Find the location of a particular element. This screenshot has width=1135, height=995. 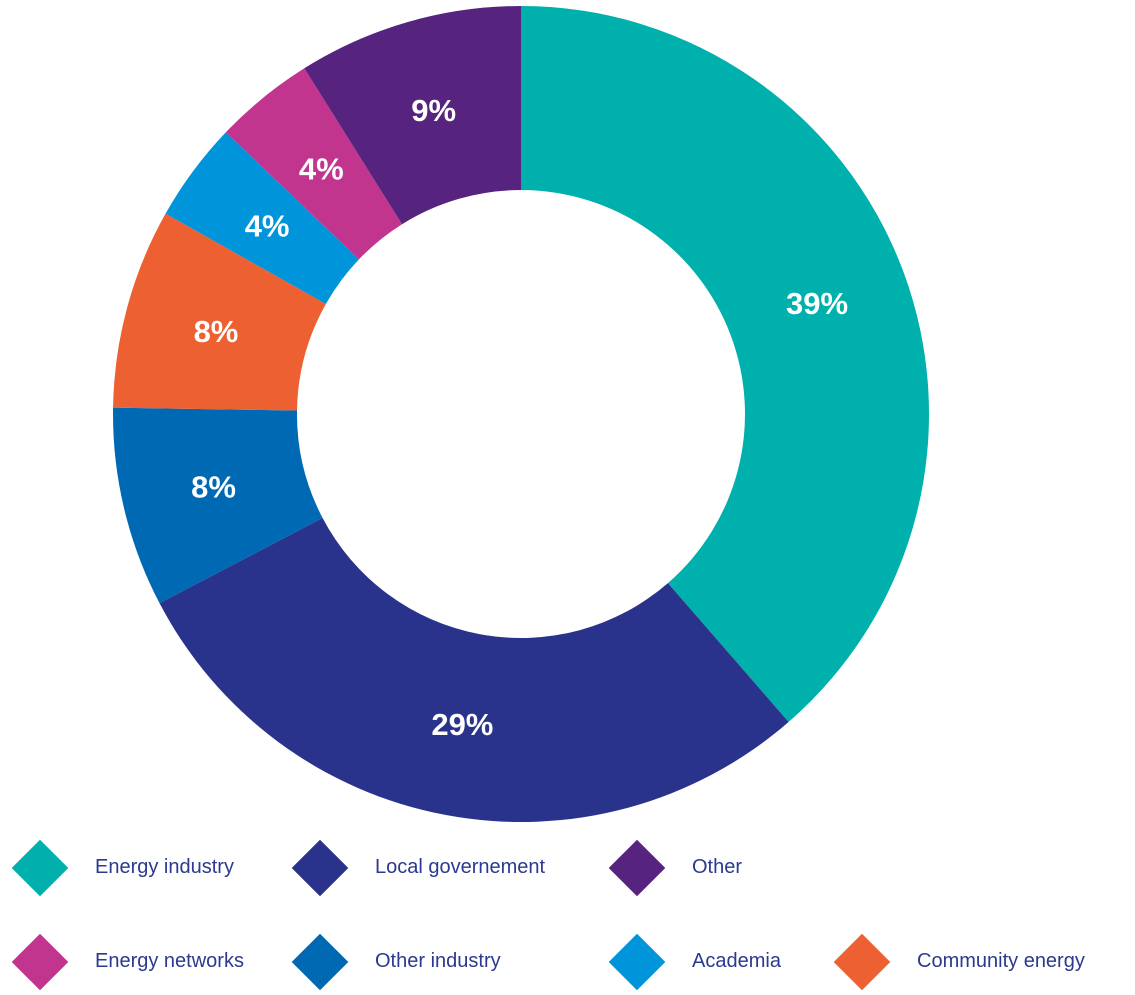

legend-label: Community energy is located at coordinates (1001, 961).